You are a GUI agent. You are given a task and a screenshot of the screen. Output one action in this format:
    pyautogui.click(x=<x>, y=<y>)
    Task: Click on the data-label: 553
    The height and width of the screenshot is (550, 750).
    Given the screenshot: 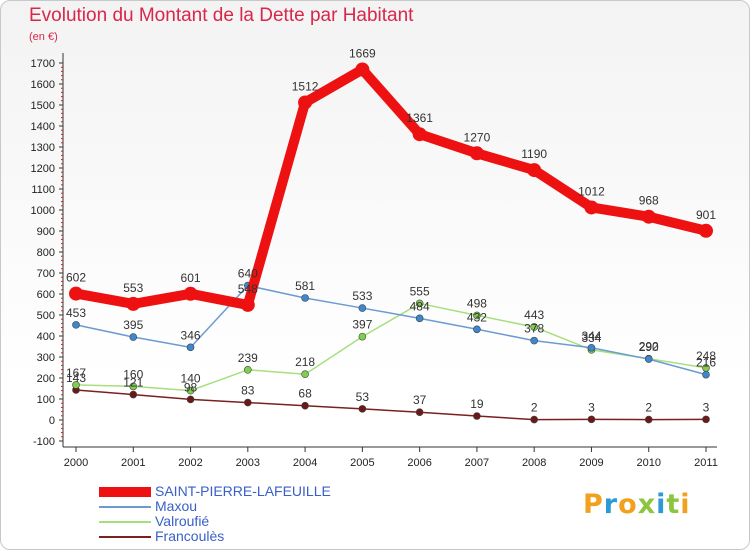 What is the action you would take?
    pyautogui.click(x=133, y=288)
    